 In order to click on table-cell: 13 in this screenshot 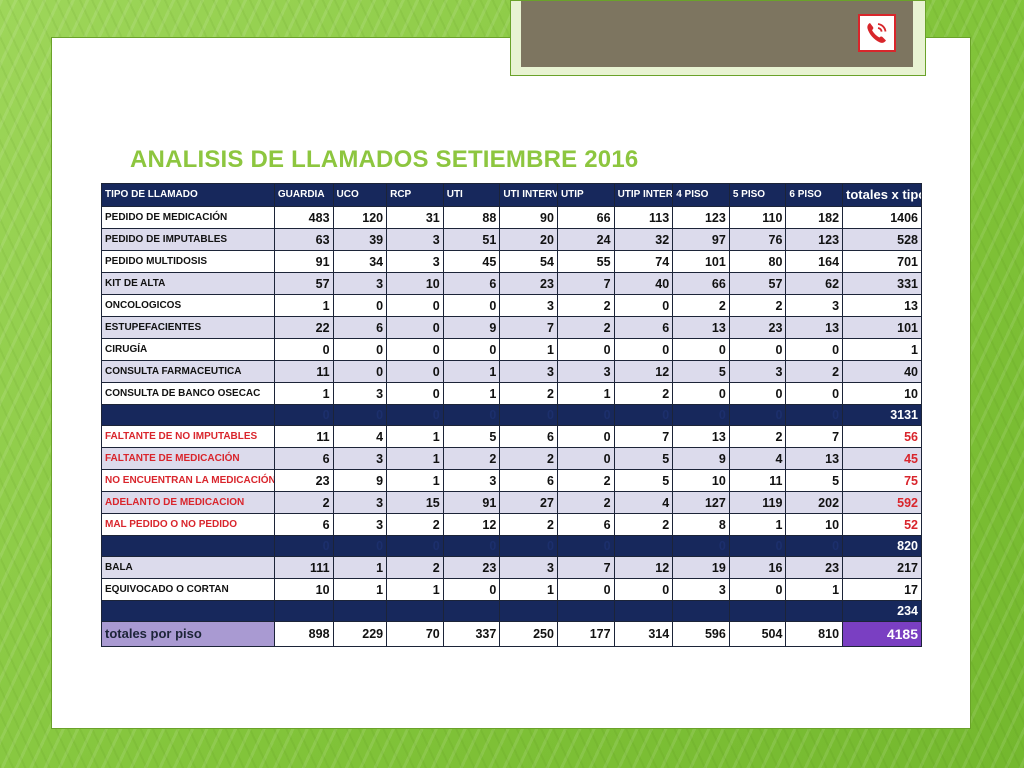, I will do `click(814, 327)`.